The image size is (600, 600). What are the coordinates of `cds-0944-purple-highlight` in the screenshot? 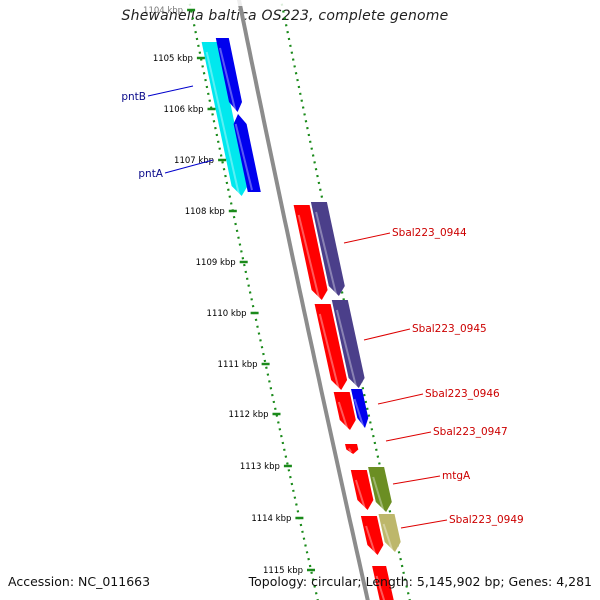 It's located at (326, 253).